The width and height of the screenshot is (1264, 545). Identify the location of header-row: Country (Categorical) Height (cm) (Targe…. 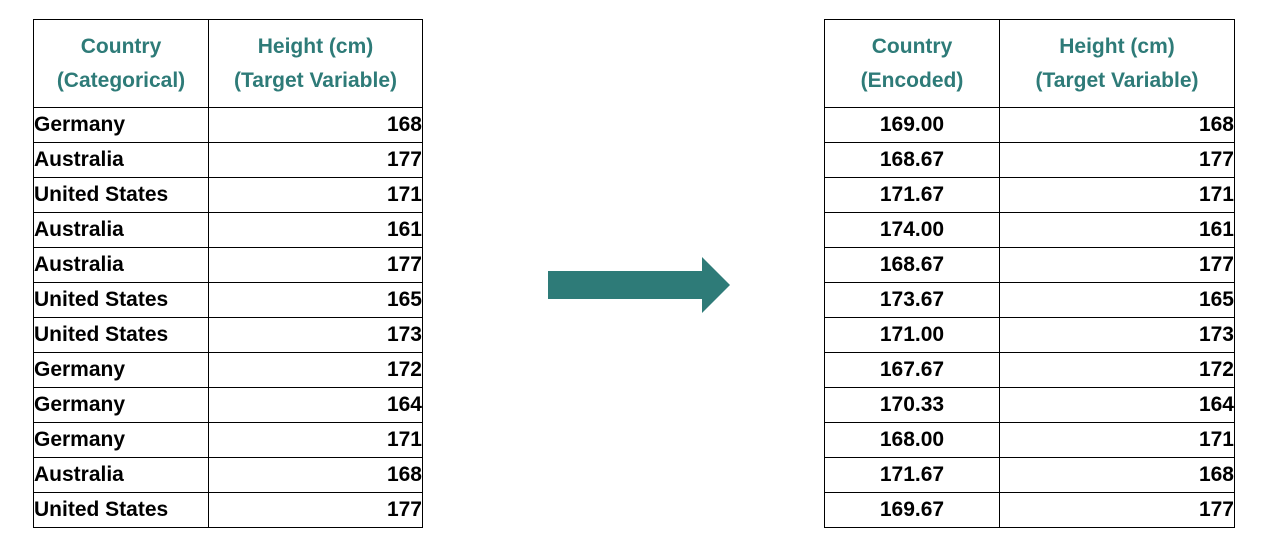
(228, 63).